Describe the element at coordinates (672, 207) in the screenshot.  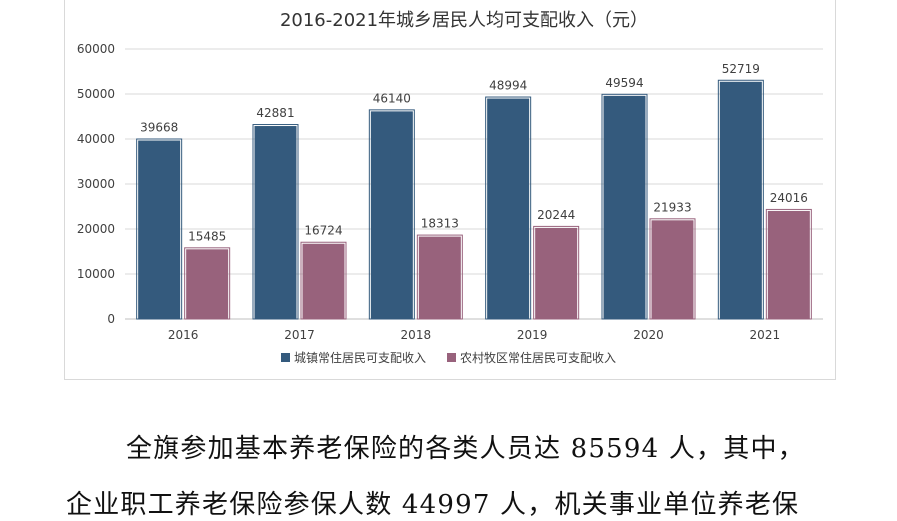
I see `data-label: 21933` at that location.